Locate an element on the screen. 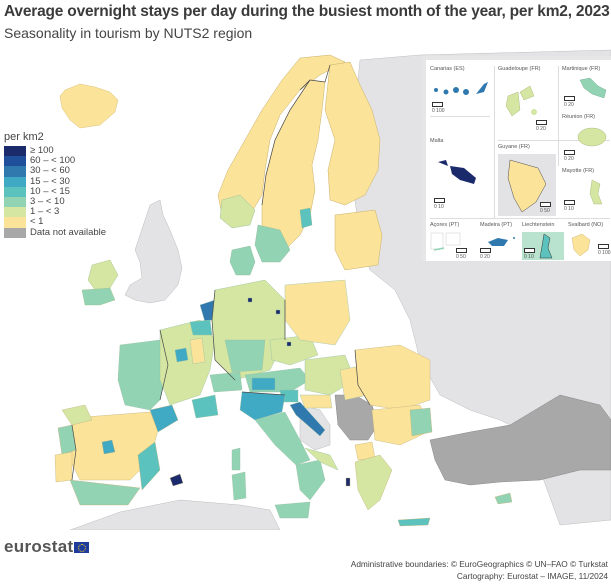 This screenshot has height=584, width=611. south-scandinavia is located at coordinates (266, 235).